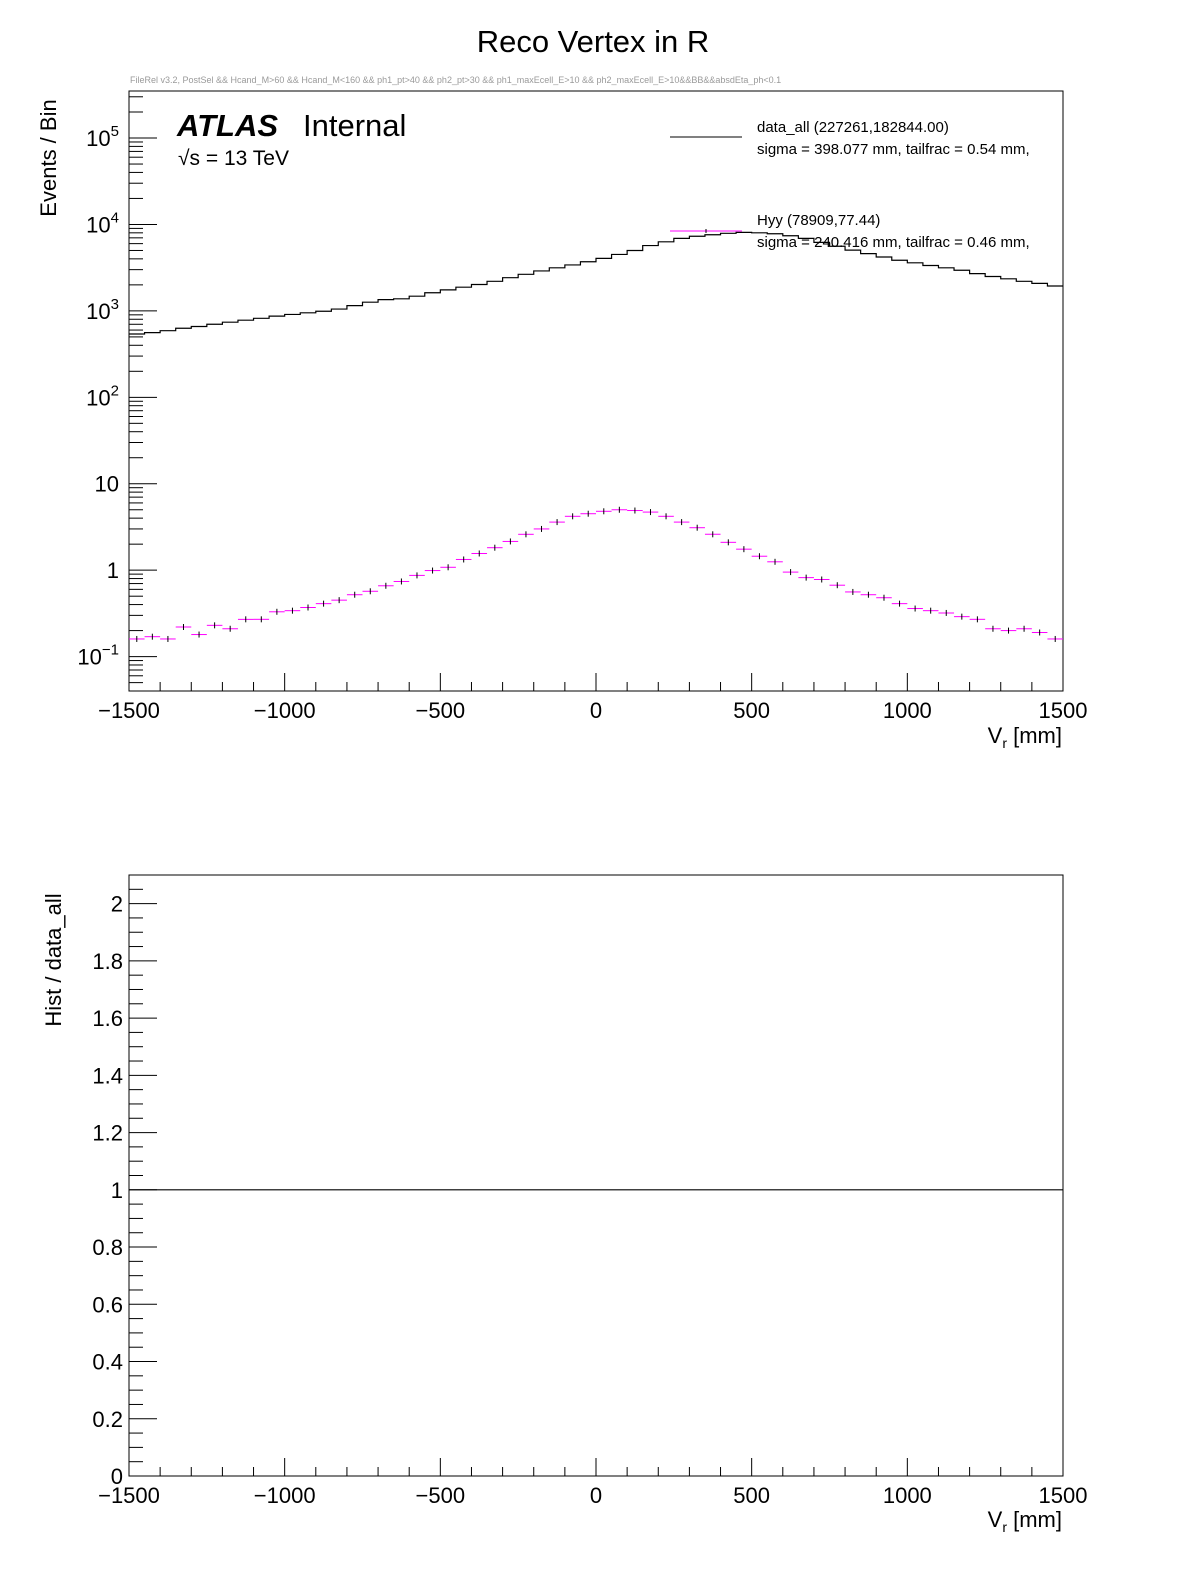  Describe the element at coordinates (818, 220) in the screenshot. I see `legend-hyy-label: Hyy (78909,77.44)` at that location.